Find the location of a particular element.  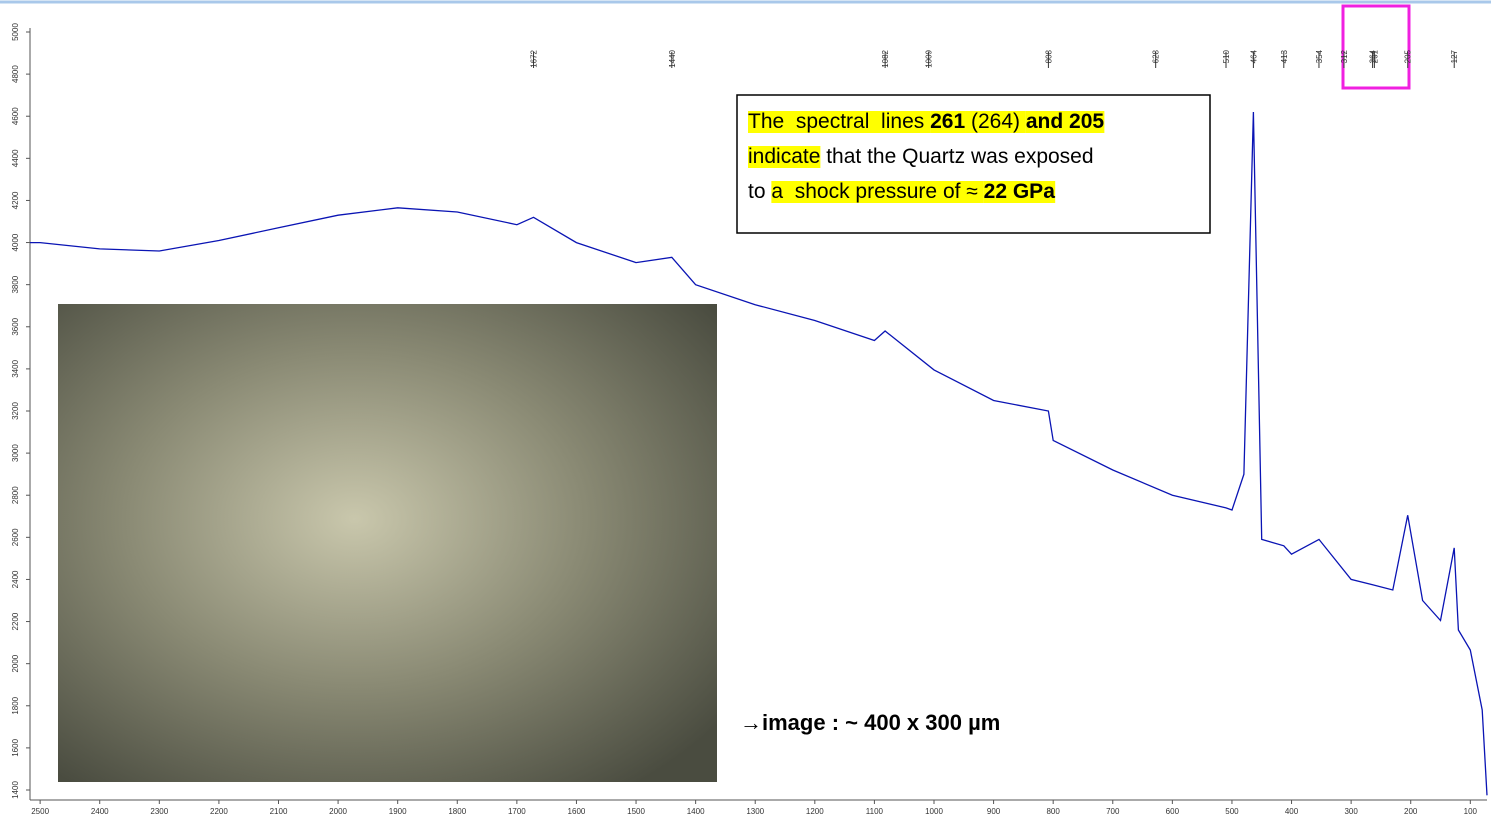

annotation-segment: 261 is located at coordinates (947, 121).